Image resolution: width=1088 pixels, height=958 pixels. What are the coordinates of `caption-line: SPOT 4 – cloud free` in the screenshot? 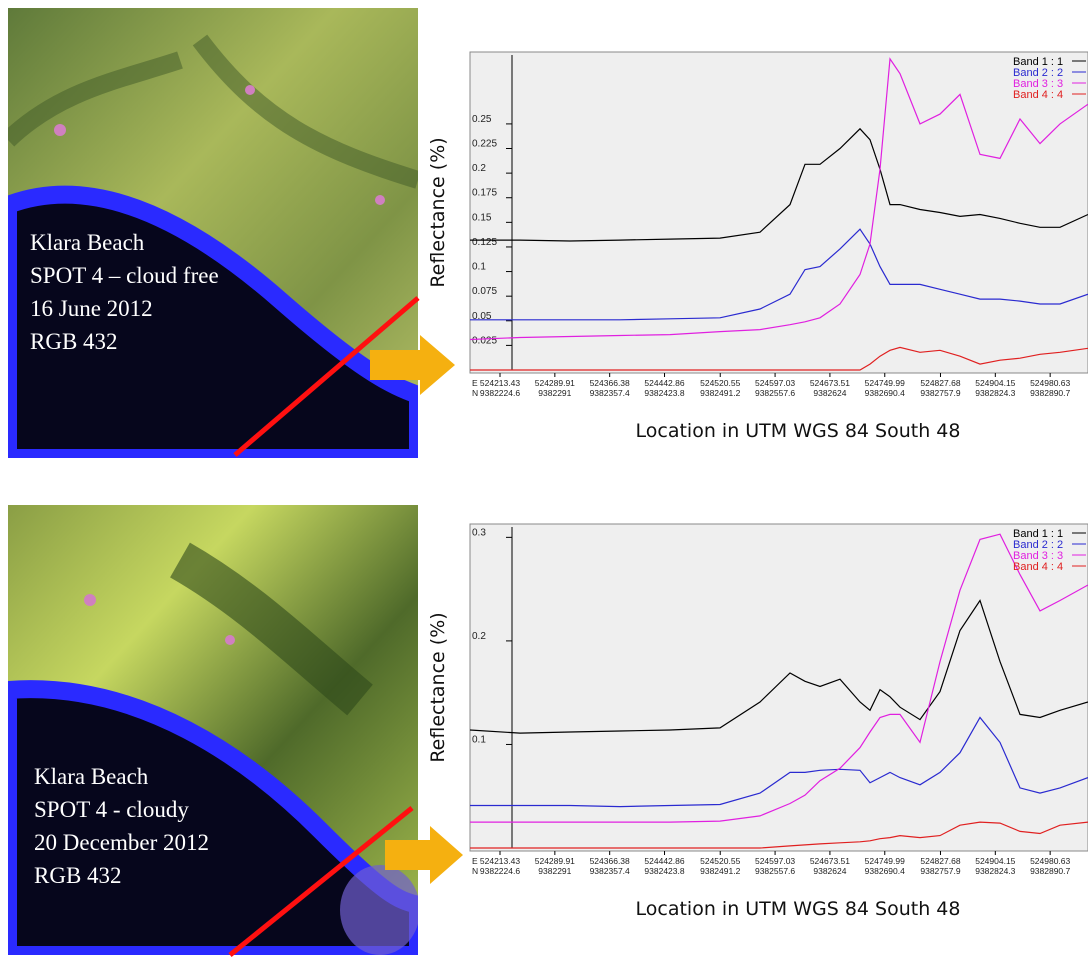 It's located at (124, 275).